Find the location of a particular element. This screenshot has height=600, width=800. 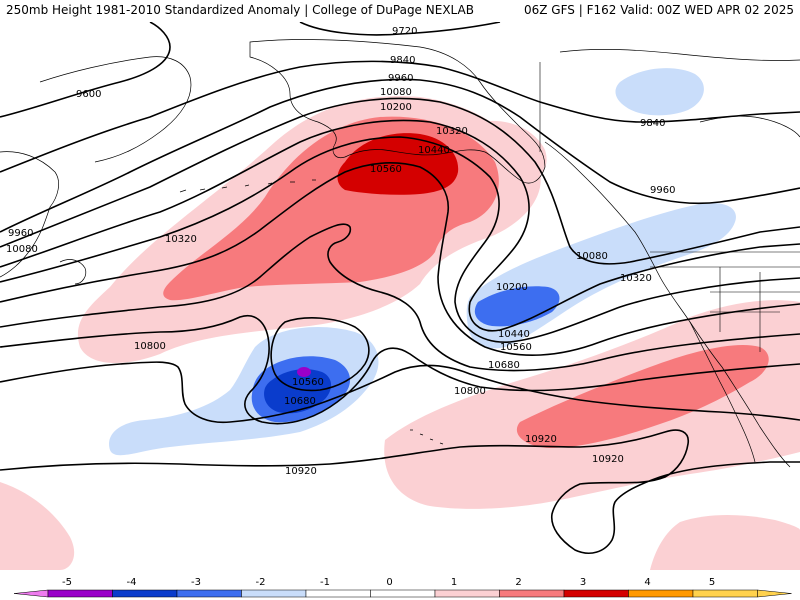

colorbar-tick-label: 5 is located at coordinates (712, 582).